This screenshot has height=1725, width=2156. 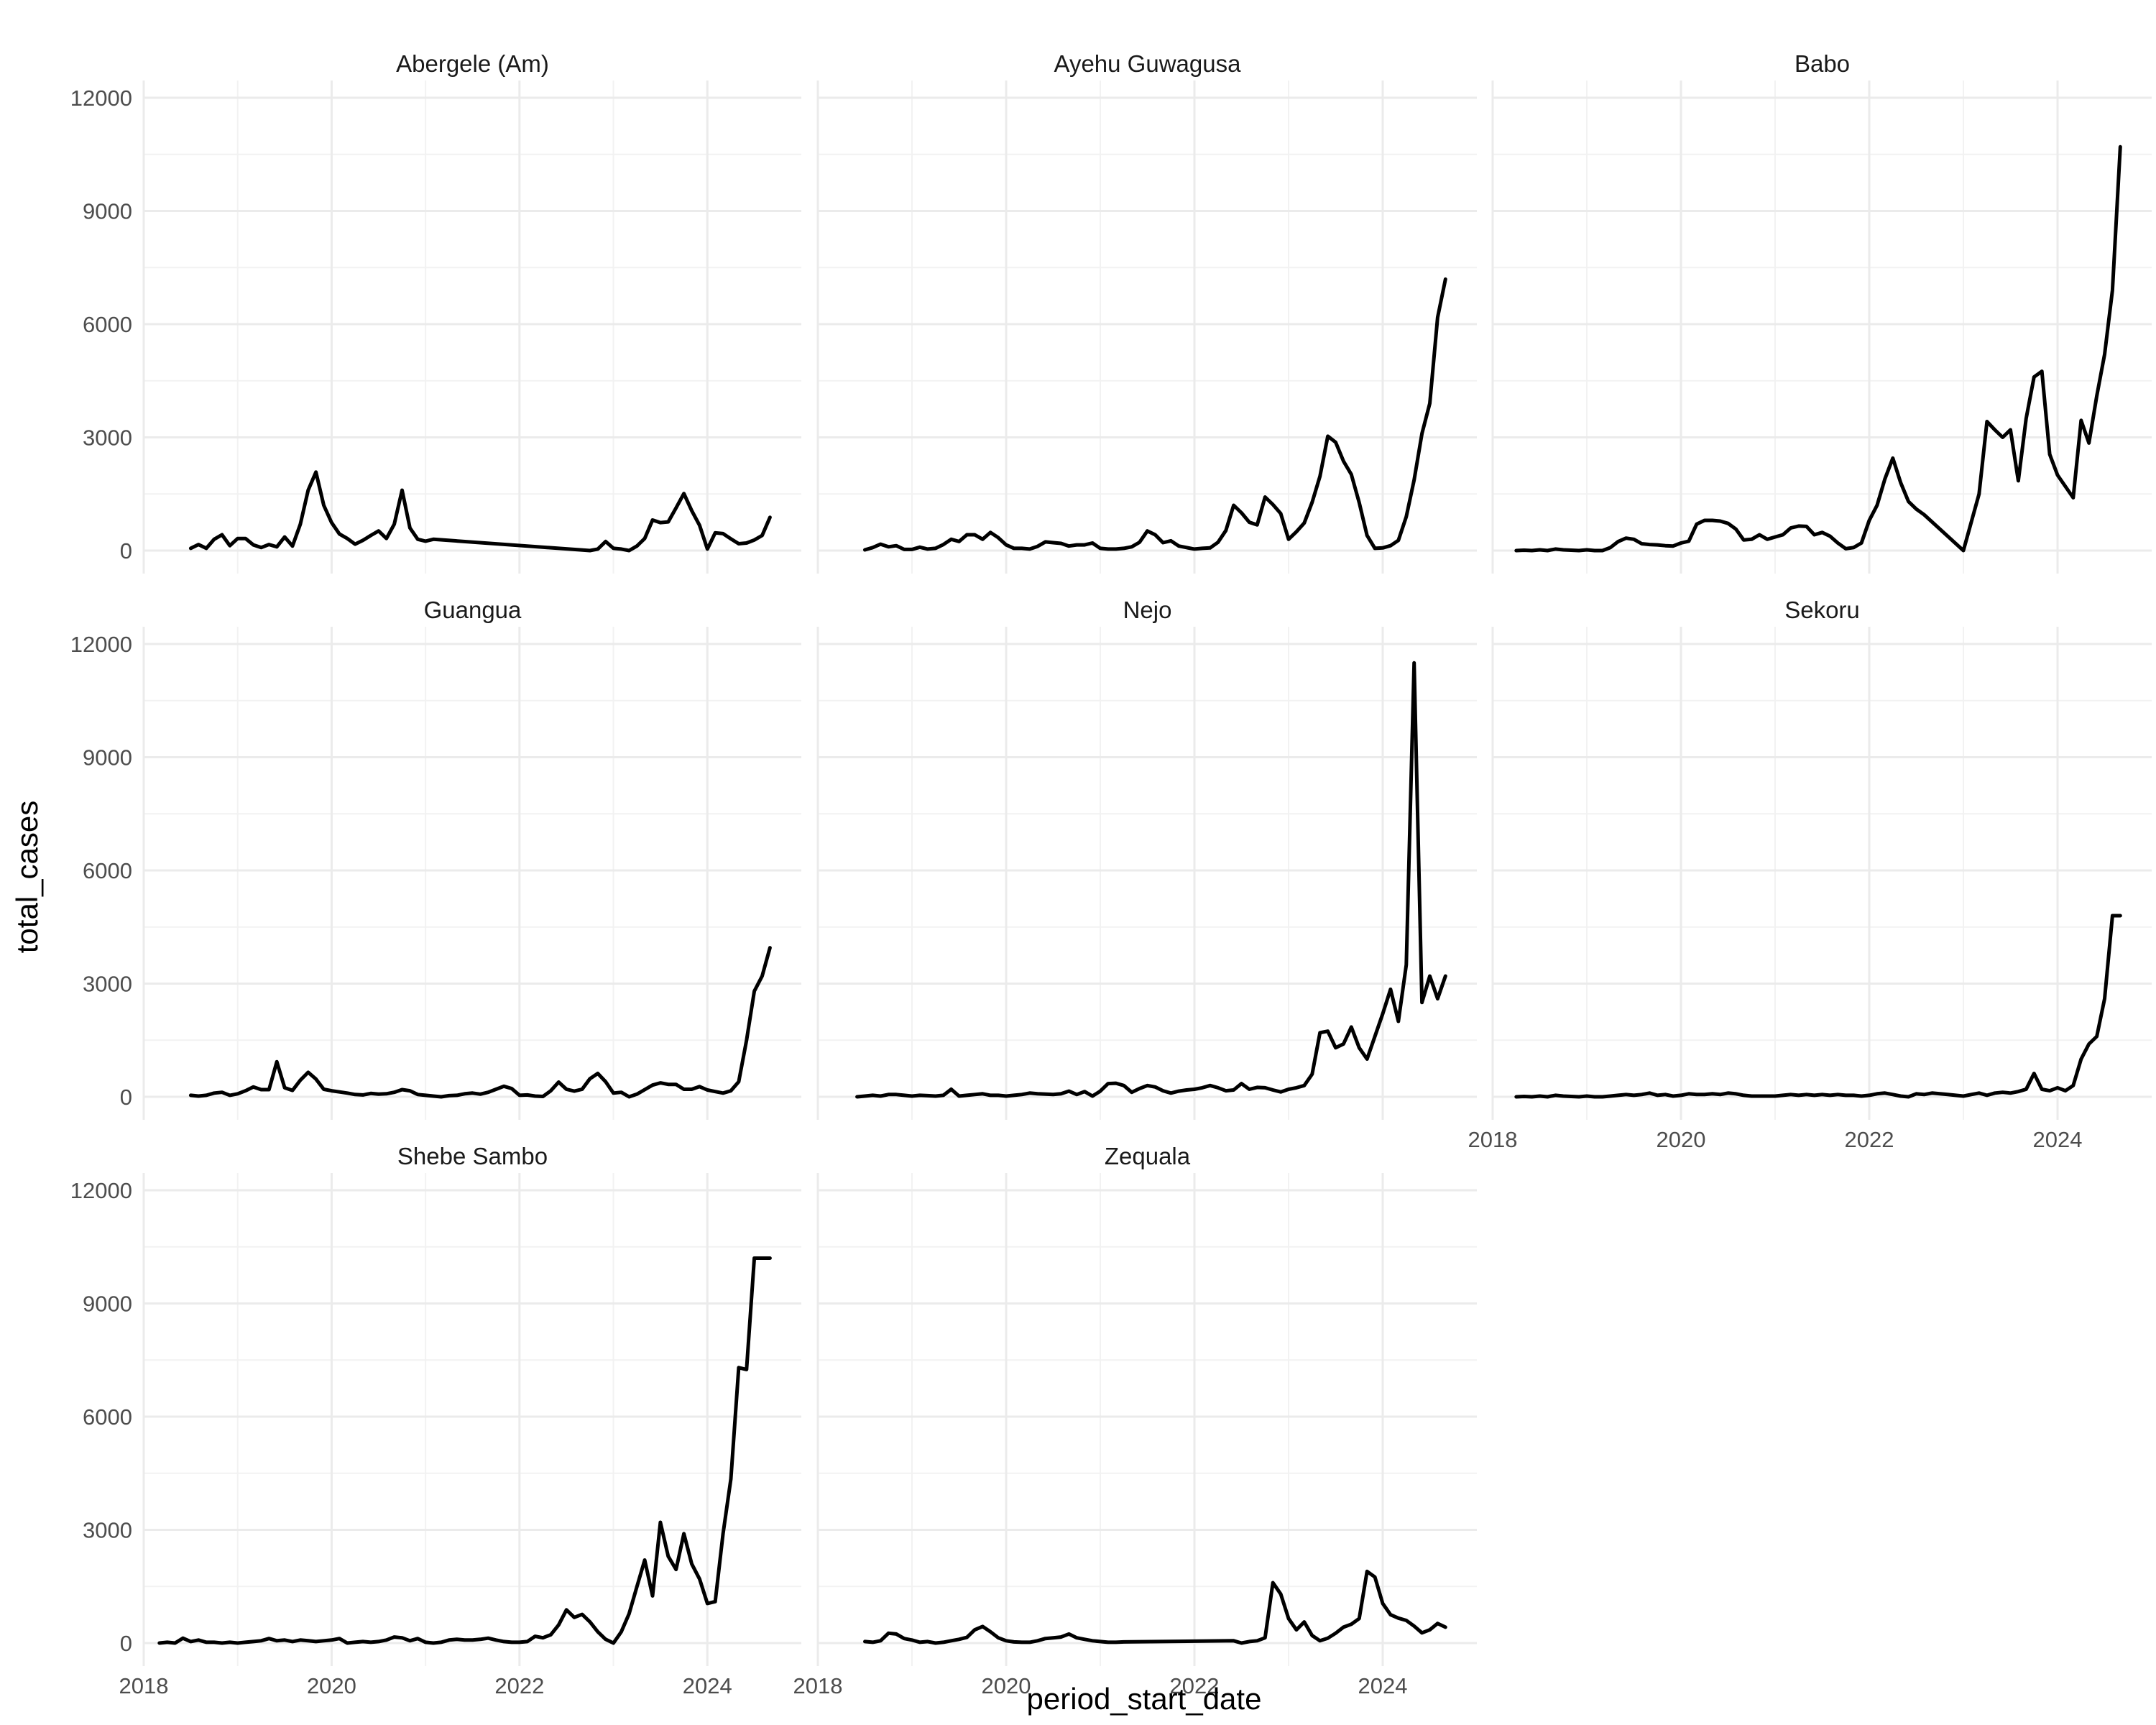 I want to click on x-axis-title: period_start_date, so click(x=1144, y=1699).